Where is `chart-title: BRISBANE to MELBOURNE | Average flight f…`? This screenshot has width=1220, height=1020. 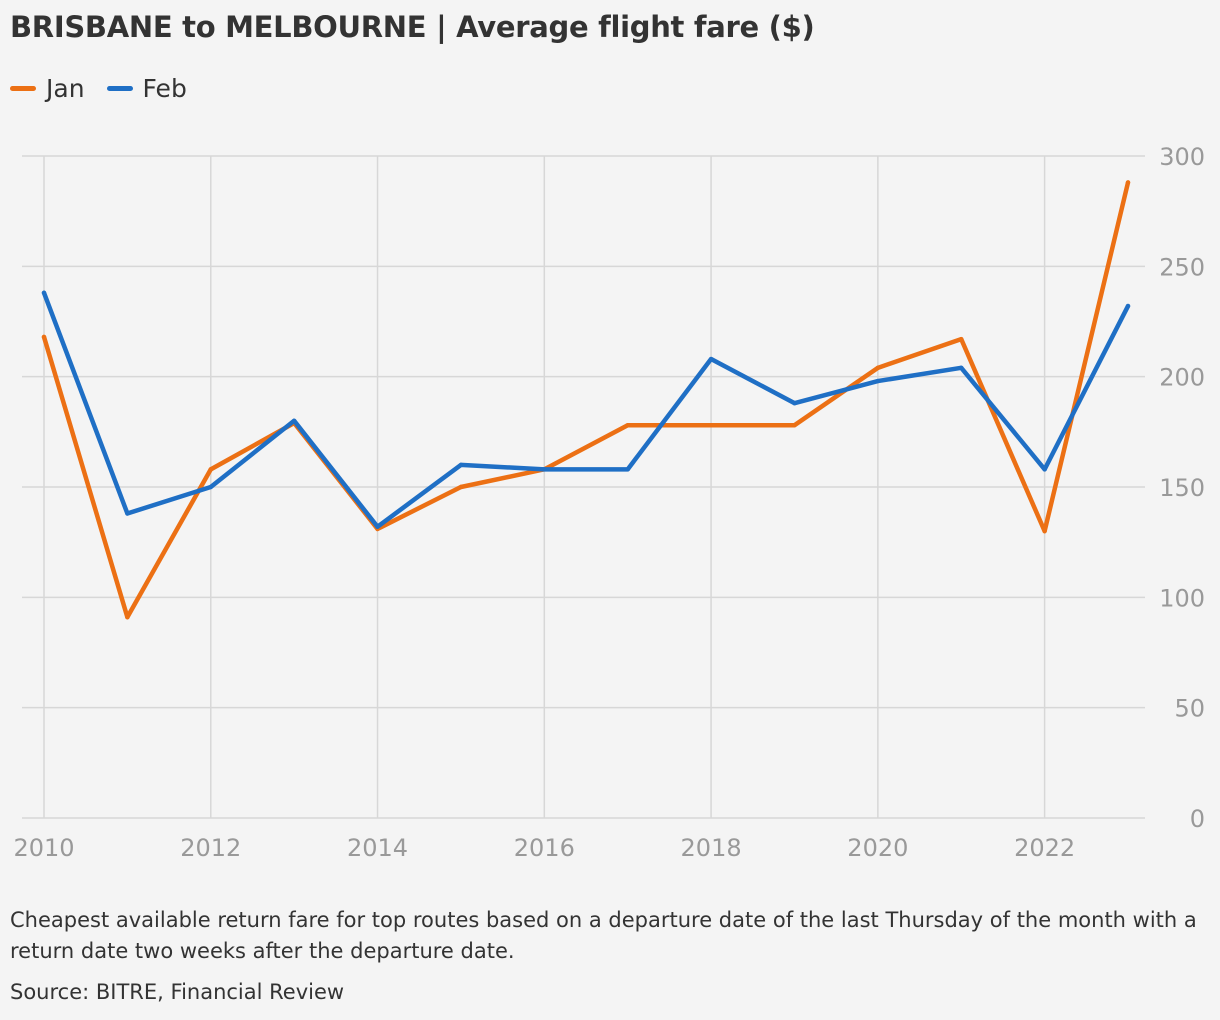
chart-title: BRISBANE to MELBOURNE | Average flight f… is located at coordinates (412, 27).